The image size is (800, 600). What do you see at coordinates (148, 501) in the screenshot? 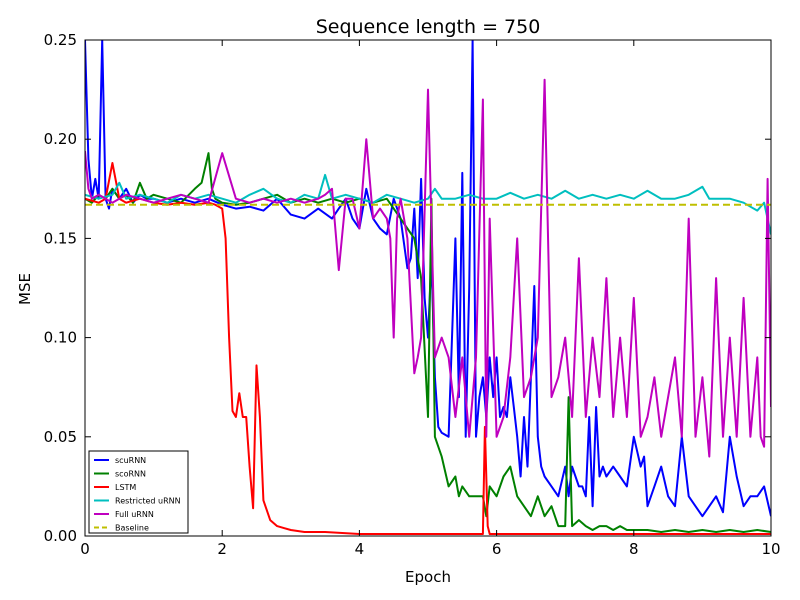
I see `legend-label: Restricted uRNN` at bounding box center [148, 501].